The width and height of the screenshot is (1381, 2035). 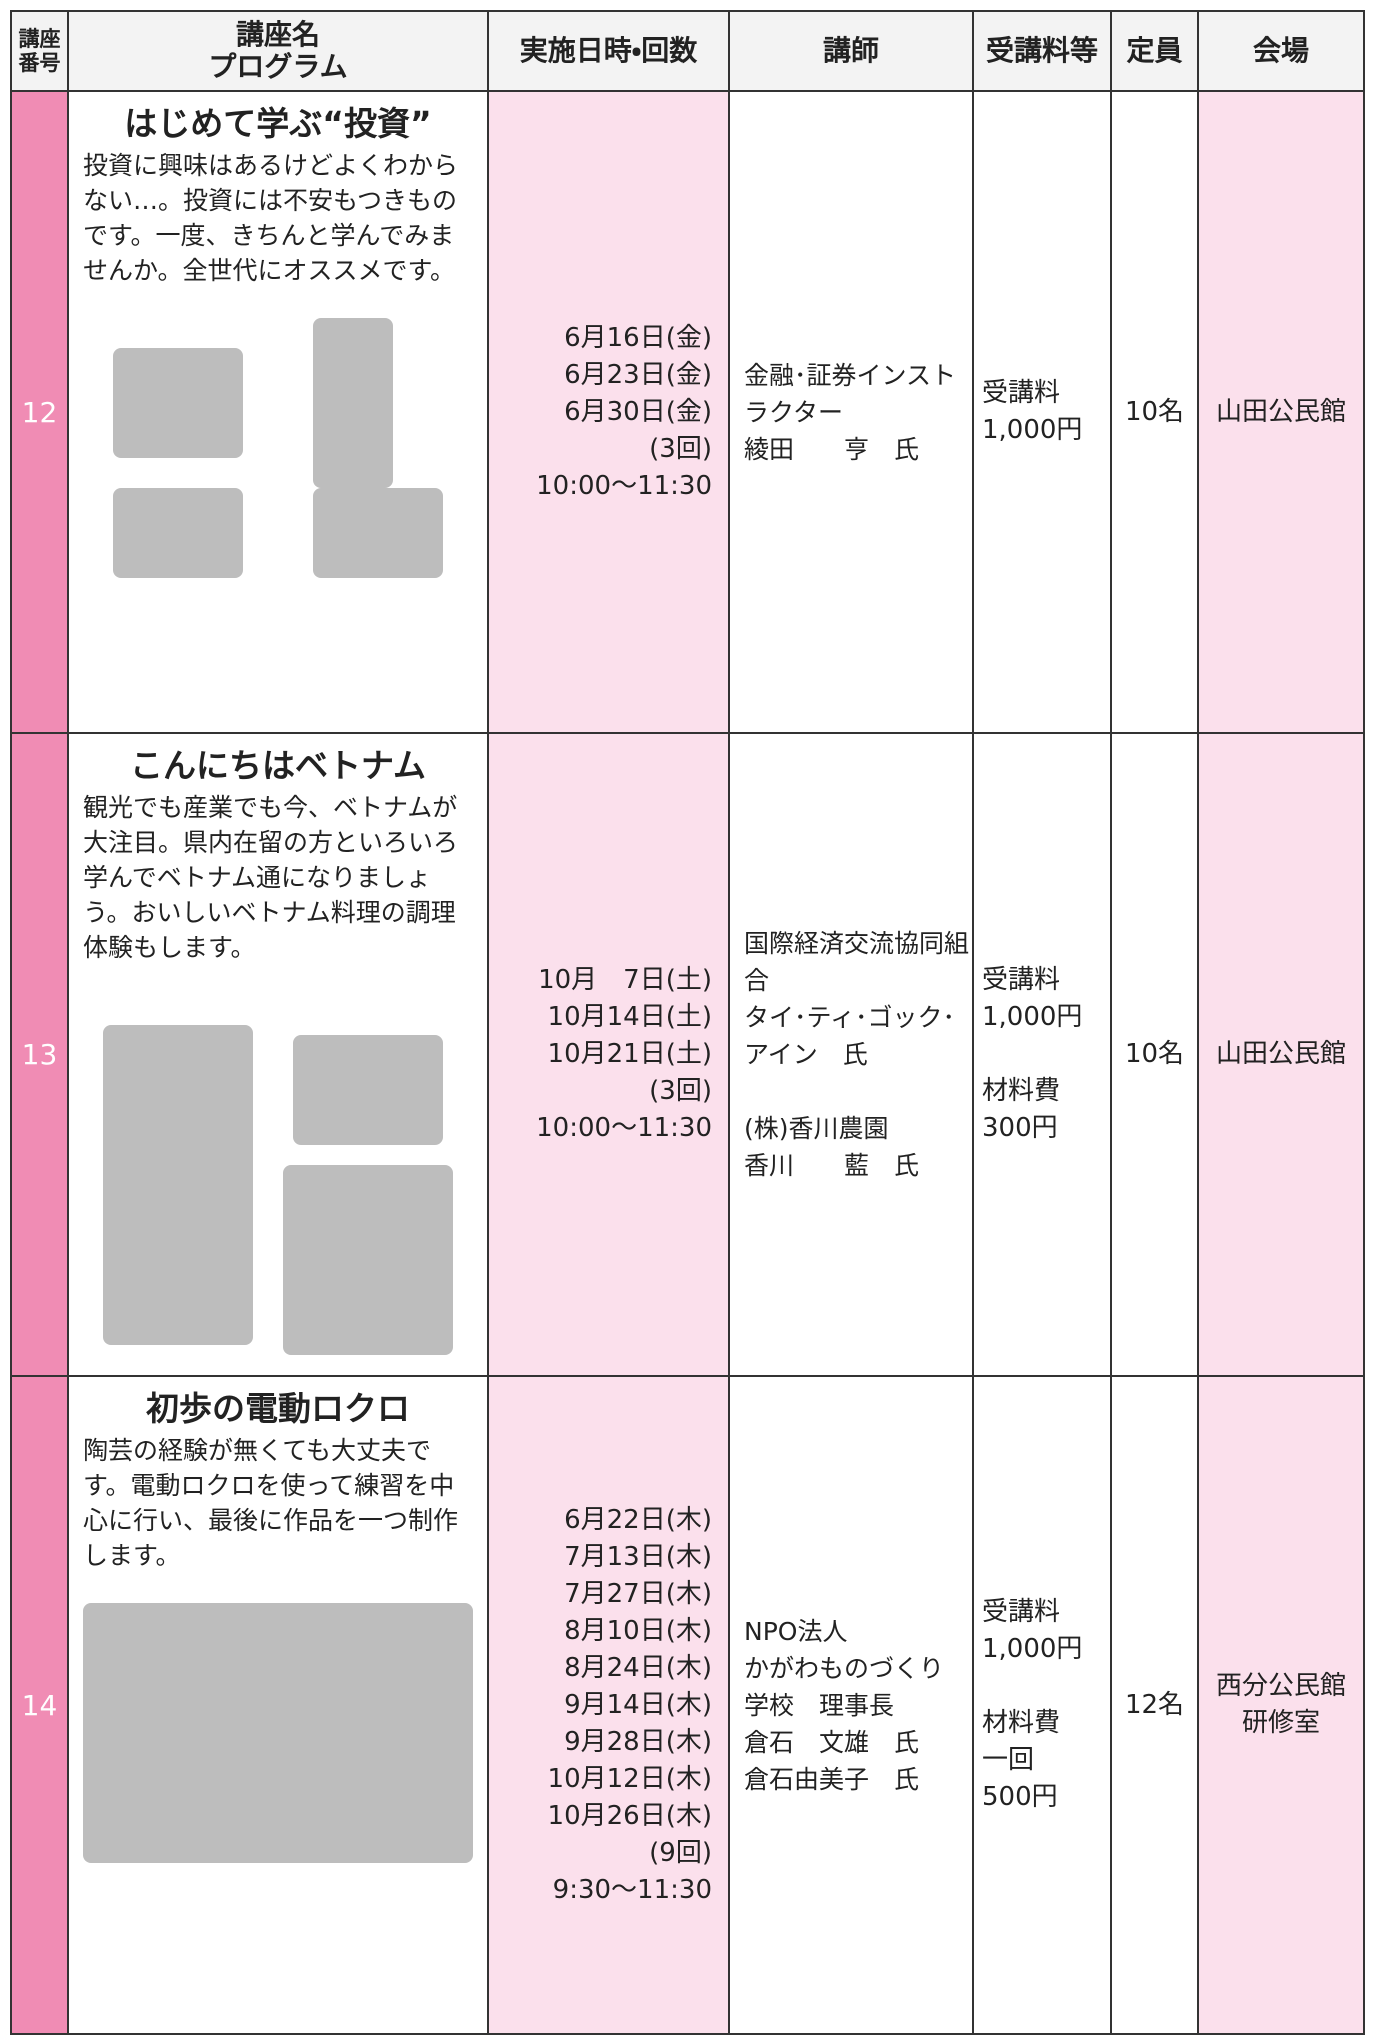 What do you see at coordinates (796, 1631) in the screenshot?
I see `text-line: NPO法人` at bounding box center [796, 1631].